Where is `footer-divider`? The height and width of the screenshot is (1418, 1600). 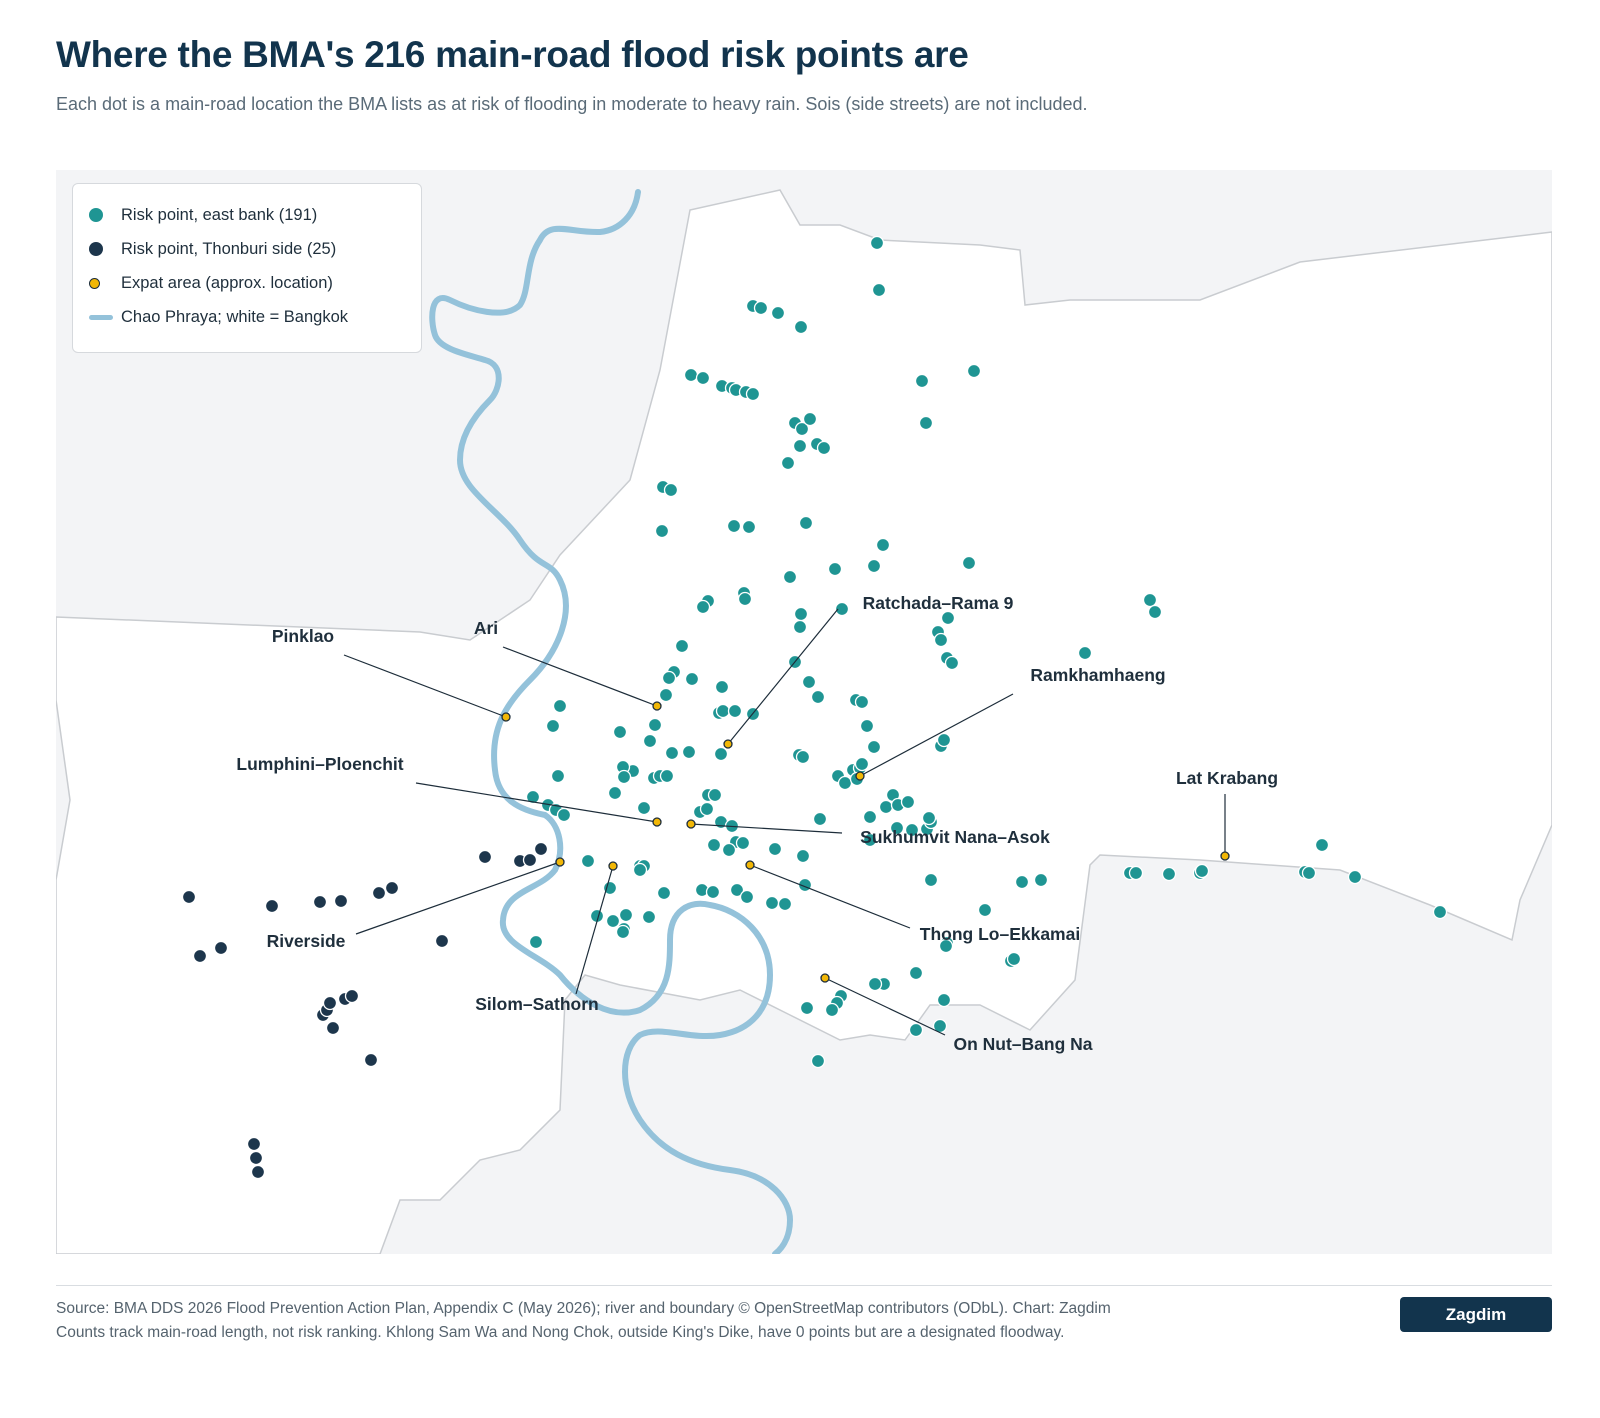 footer-divider is located at coordinates (804, 1285).